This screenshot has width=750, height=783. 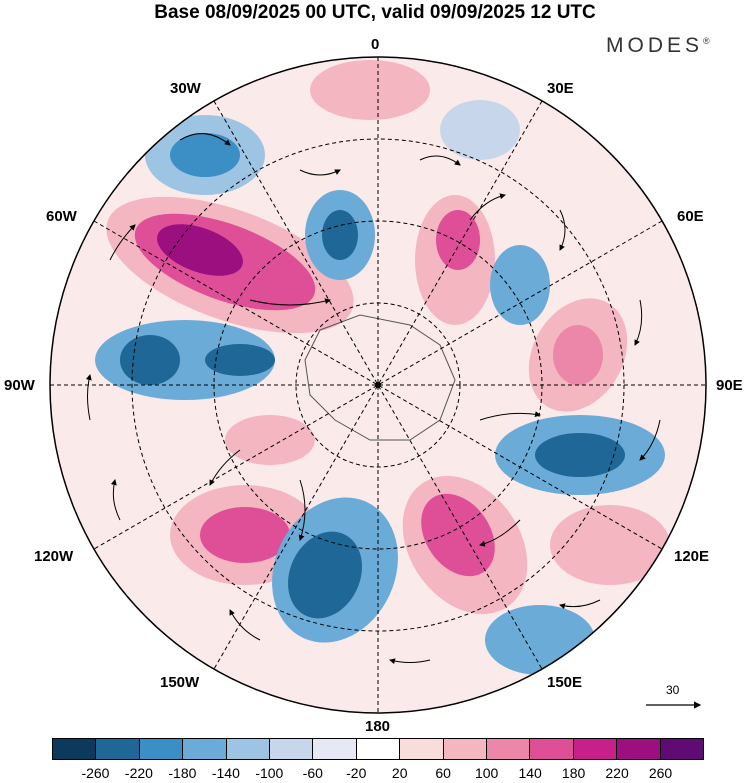 I want to click on longitude-label-60e: 60E, so click(x=690, y=216).